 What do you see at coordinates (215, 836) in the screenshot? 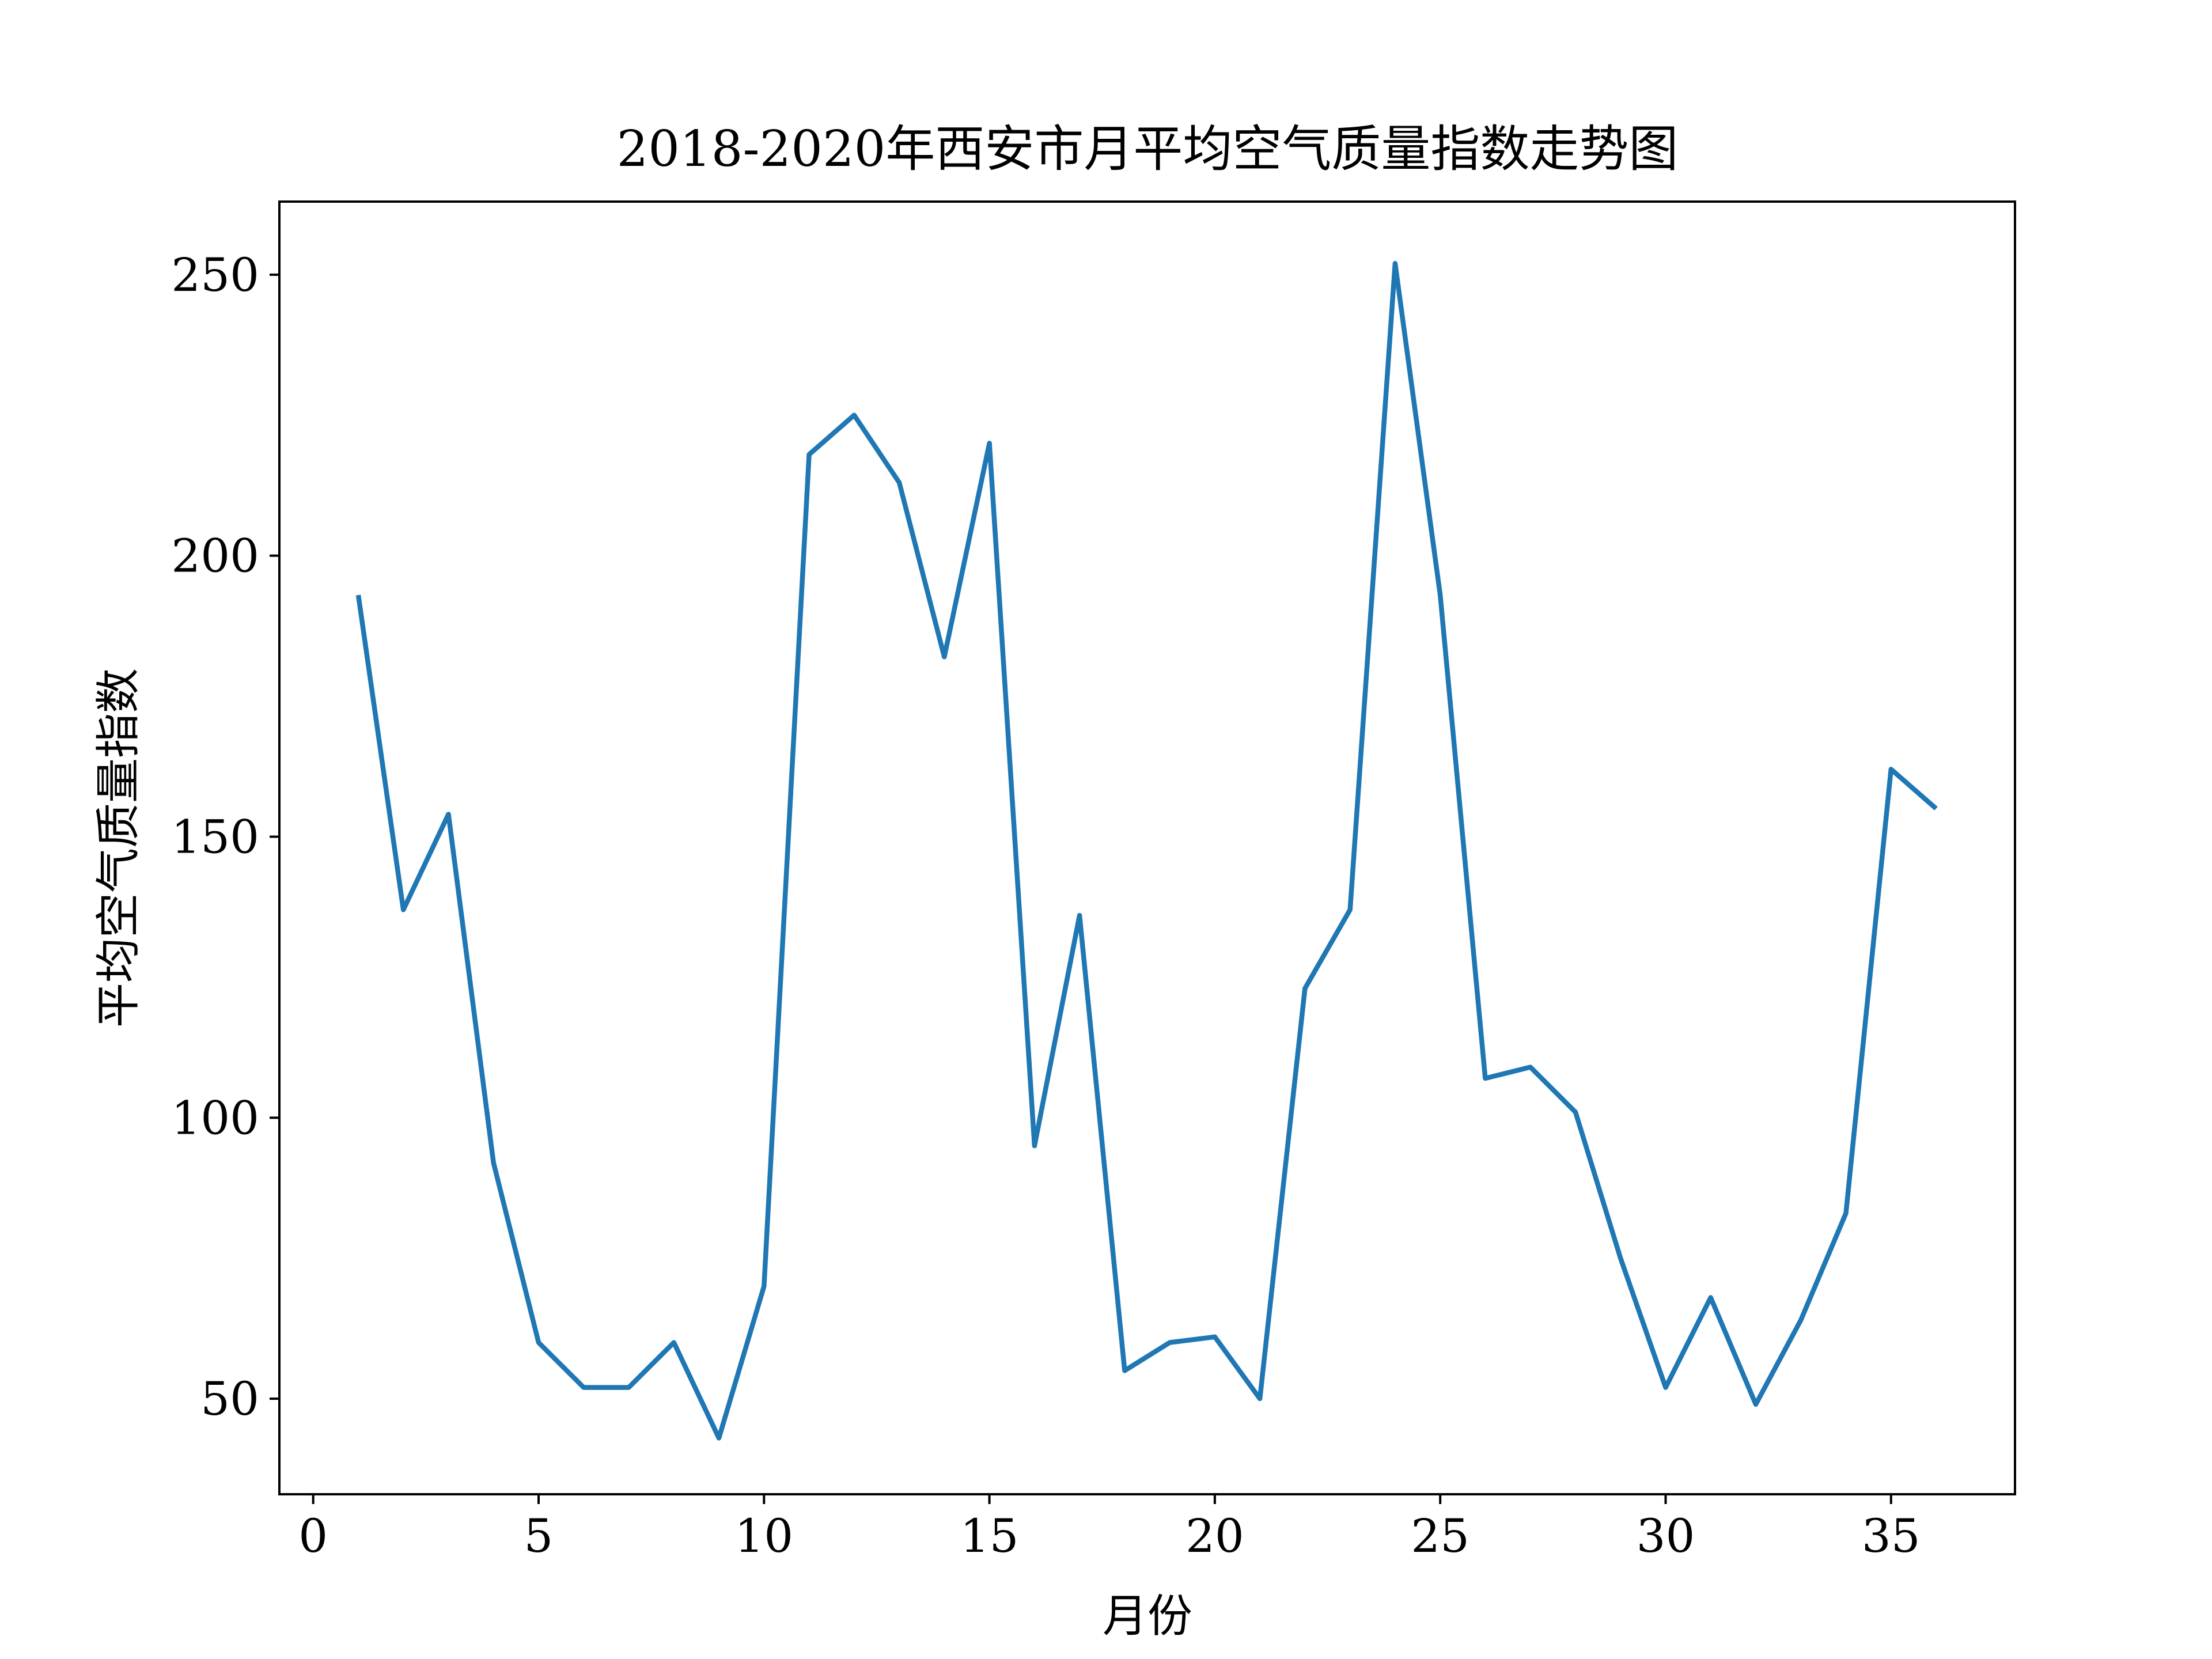
I see `y-tick-label: 150` at bounding box center [215, 836].